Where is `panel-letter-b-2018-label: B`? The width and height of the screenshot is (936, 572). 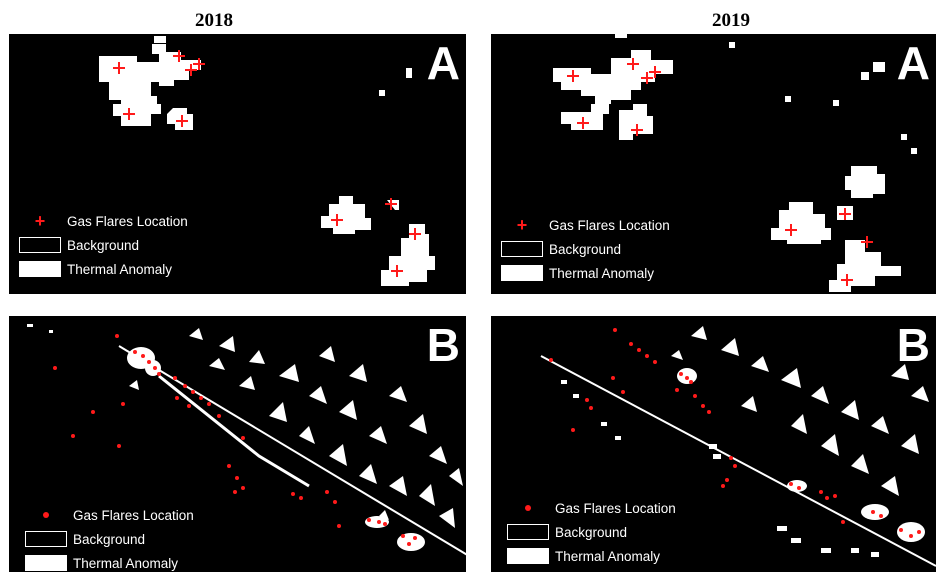
panel-letter-b-2018-label: B is located at coordinates (443, 345).